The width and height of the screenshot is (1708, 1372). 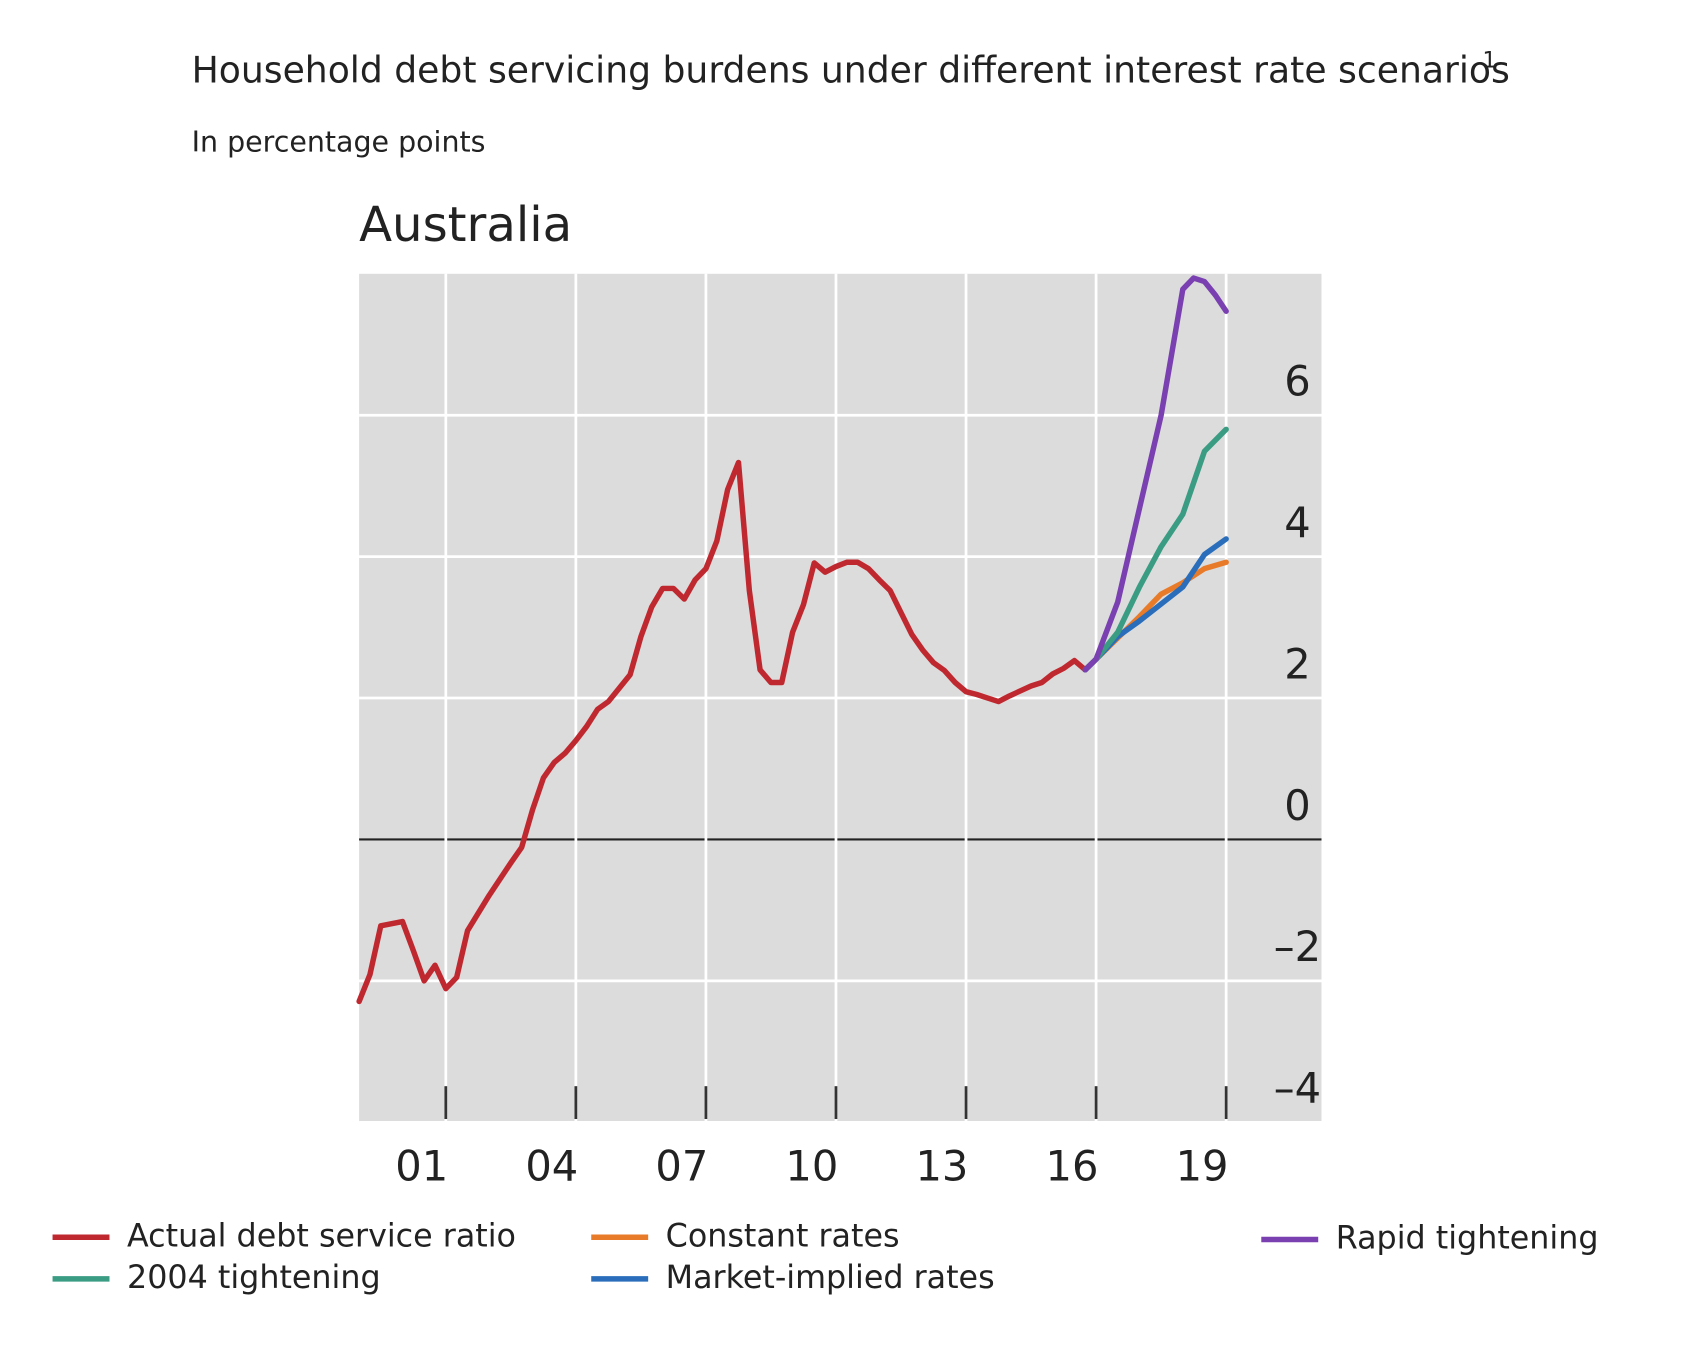 What do you see at coordinates (1155, 474) in the screenshot?
I see `line-series` at bounding box center [1155, 474].